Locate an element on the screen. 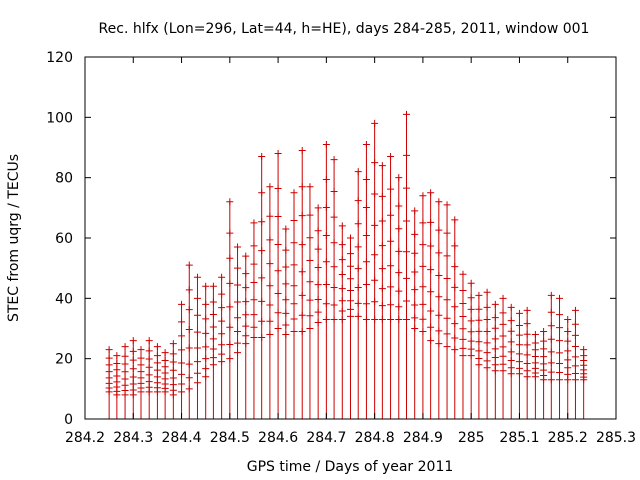 Image resolution: width=640 pixels, height=480 pixels. x-tick-label: 284.7 is located at coordinates (326, 438).